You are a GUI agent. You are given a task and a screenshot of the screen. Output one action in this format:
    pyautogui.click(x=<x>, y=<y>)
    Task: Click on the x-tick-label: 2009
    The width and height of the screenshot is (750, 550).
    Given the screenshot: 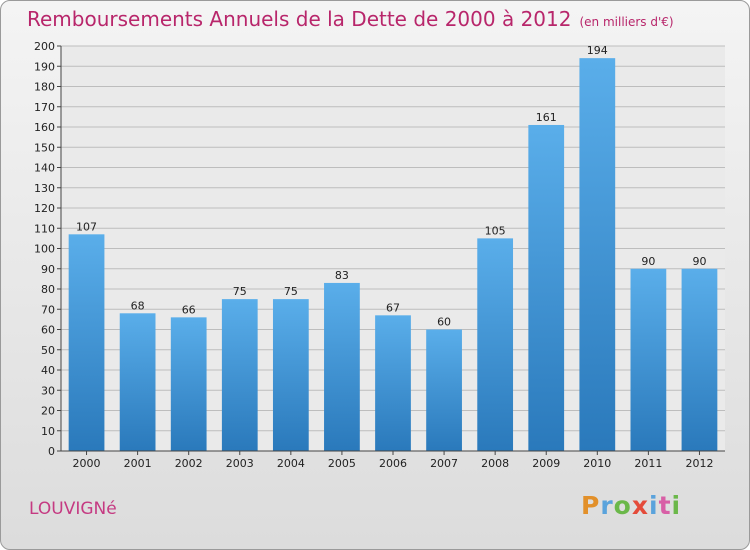 What is the action you would take?
    pyautogui.click(x=546, y=463)
    